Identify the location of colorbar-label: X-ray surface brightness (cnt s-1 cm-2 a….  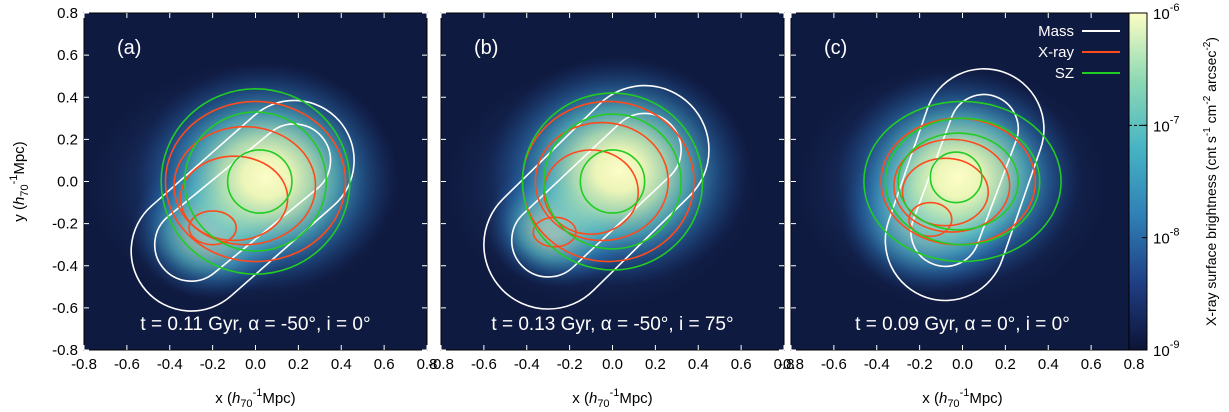
(1210, 181).